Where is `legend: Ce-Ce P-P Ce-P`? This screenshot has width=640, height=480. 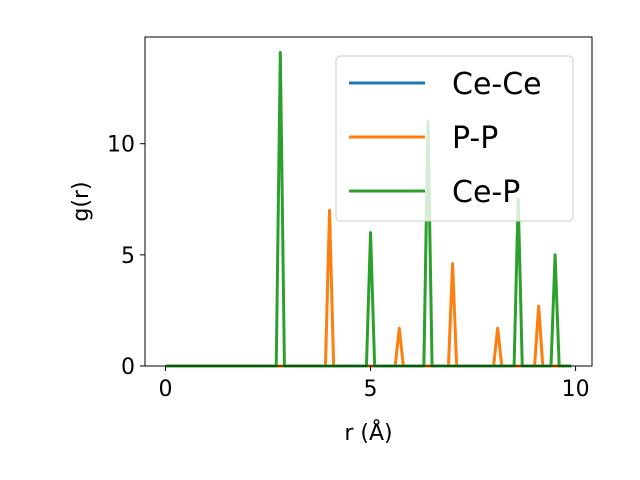
legend: Ce-Ce P-P Ce-P is located at coordinates (454, 138).